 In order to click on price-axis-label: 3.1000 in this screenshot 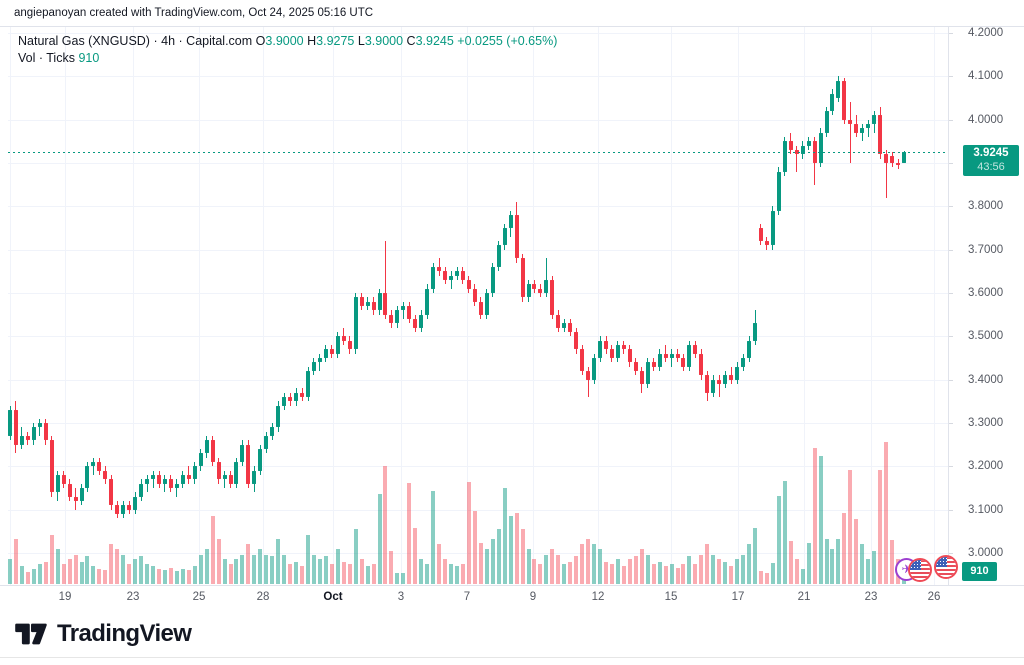, I will do `click(986, 509)`.